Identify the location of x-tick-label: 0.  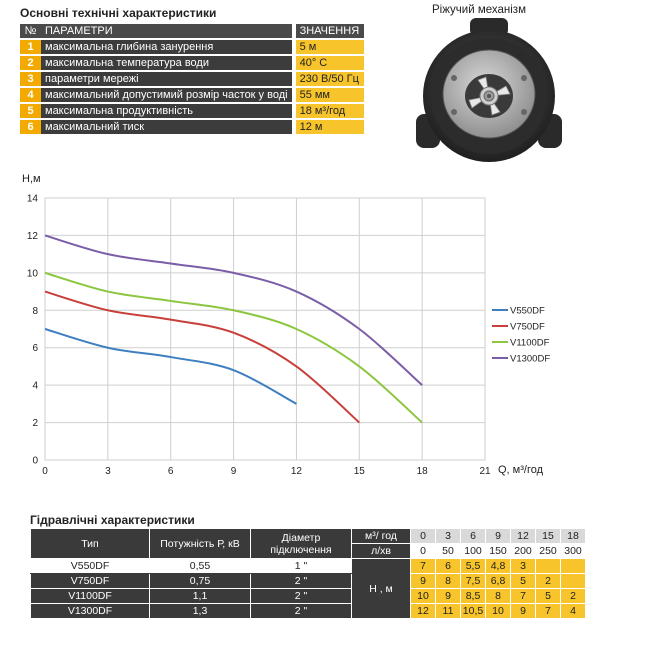
(45, 471).